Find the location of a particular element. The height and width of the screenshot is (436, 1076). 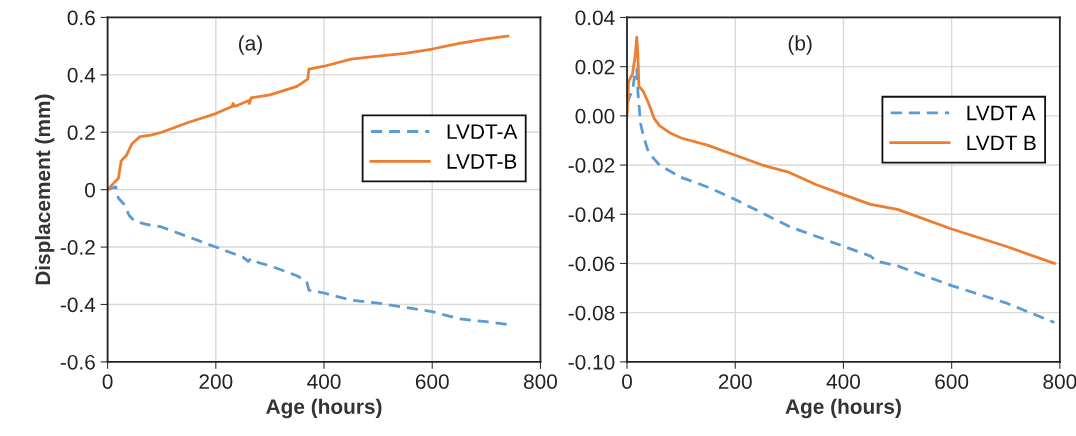

line-series is located at coordinates (308, 255).